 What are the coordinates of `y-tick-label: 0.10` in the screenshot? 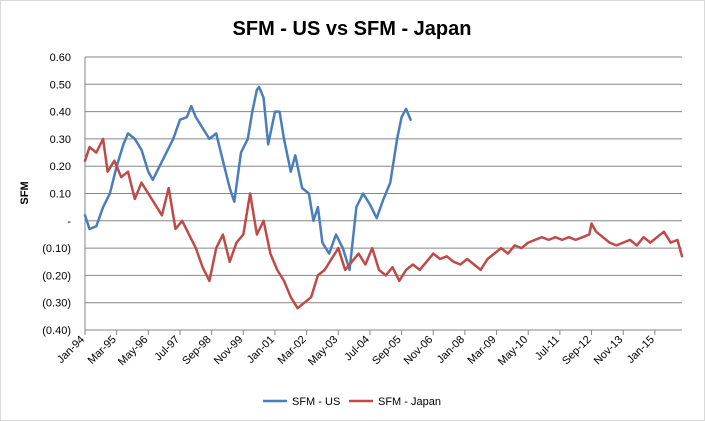 It's located at (60, 195).